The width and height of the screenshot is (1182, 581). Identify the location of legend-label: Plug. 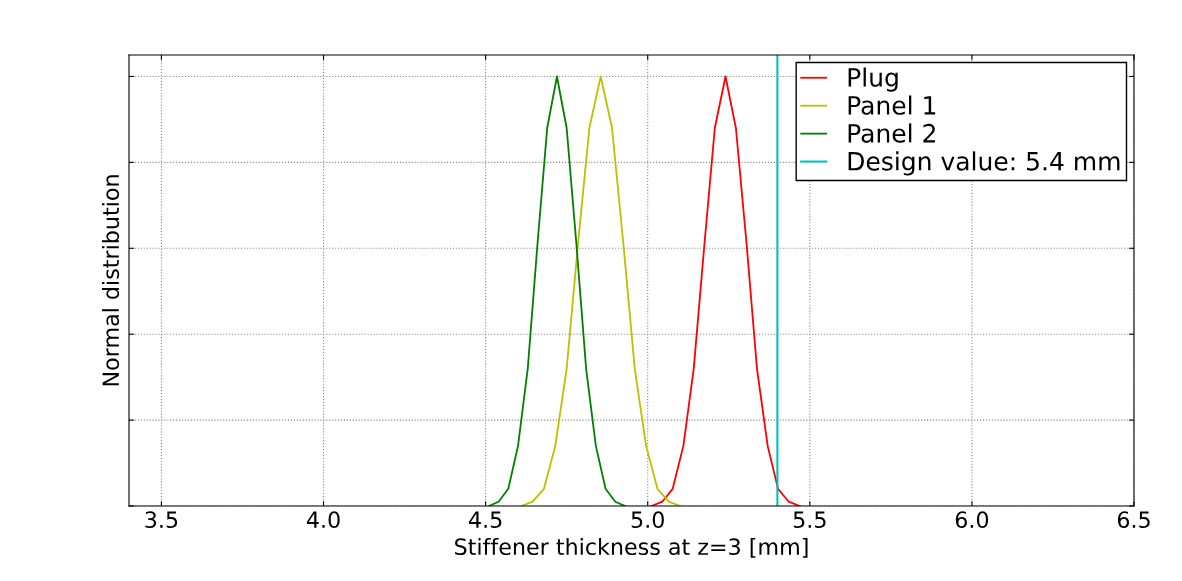
(873, 79).